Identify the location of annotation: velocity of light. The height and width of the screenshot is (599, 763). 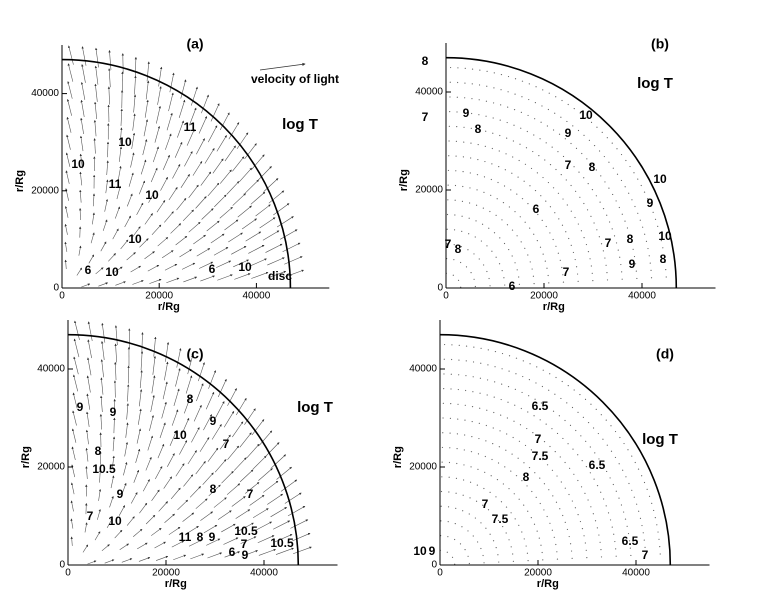
(295, 79).